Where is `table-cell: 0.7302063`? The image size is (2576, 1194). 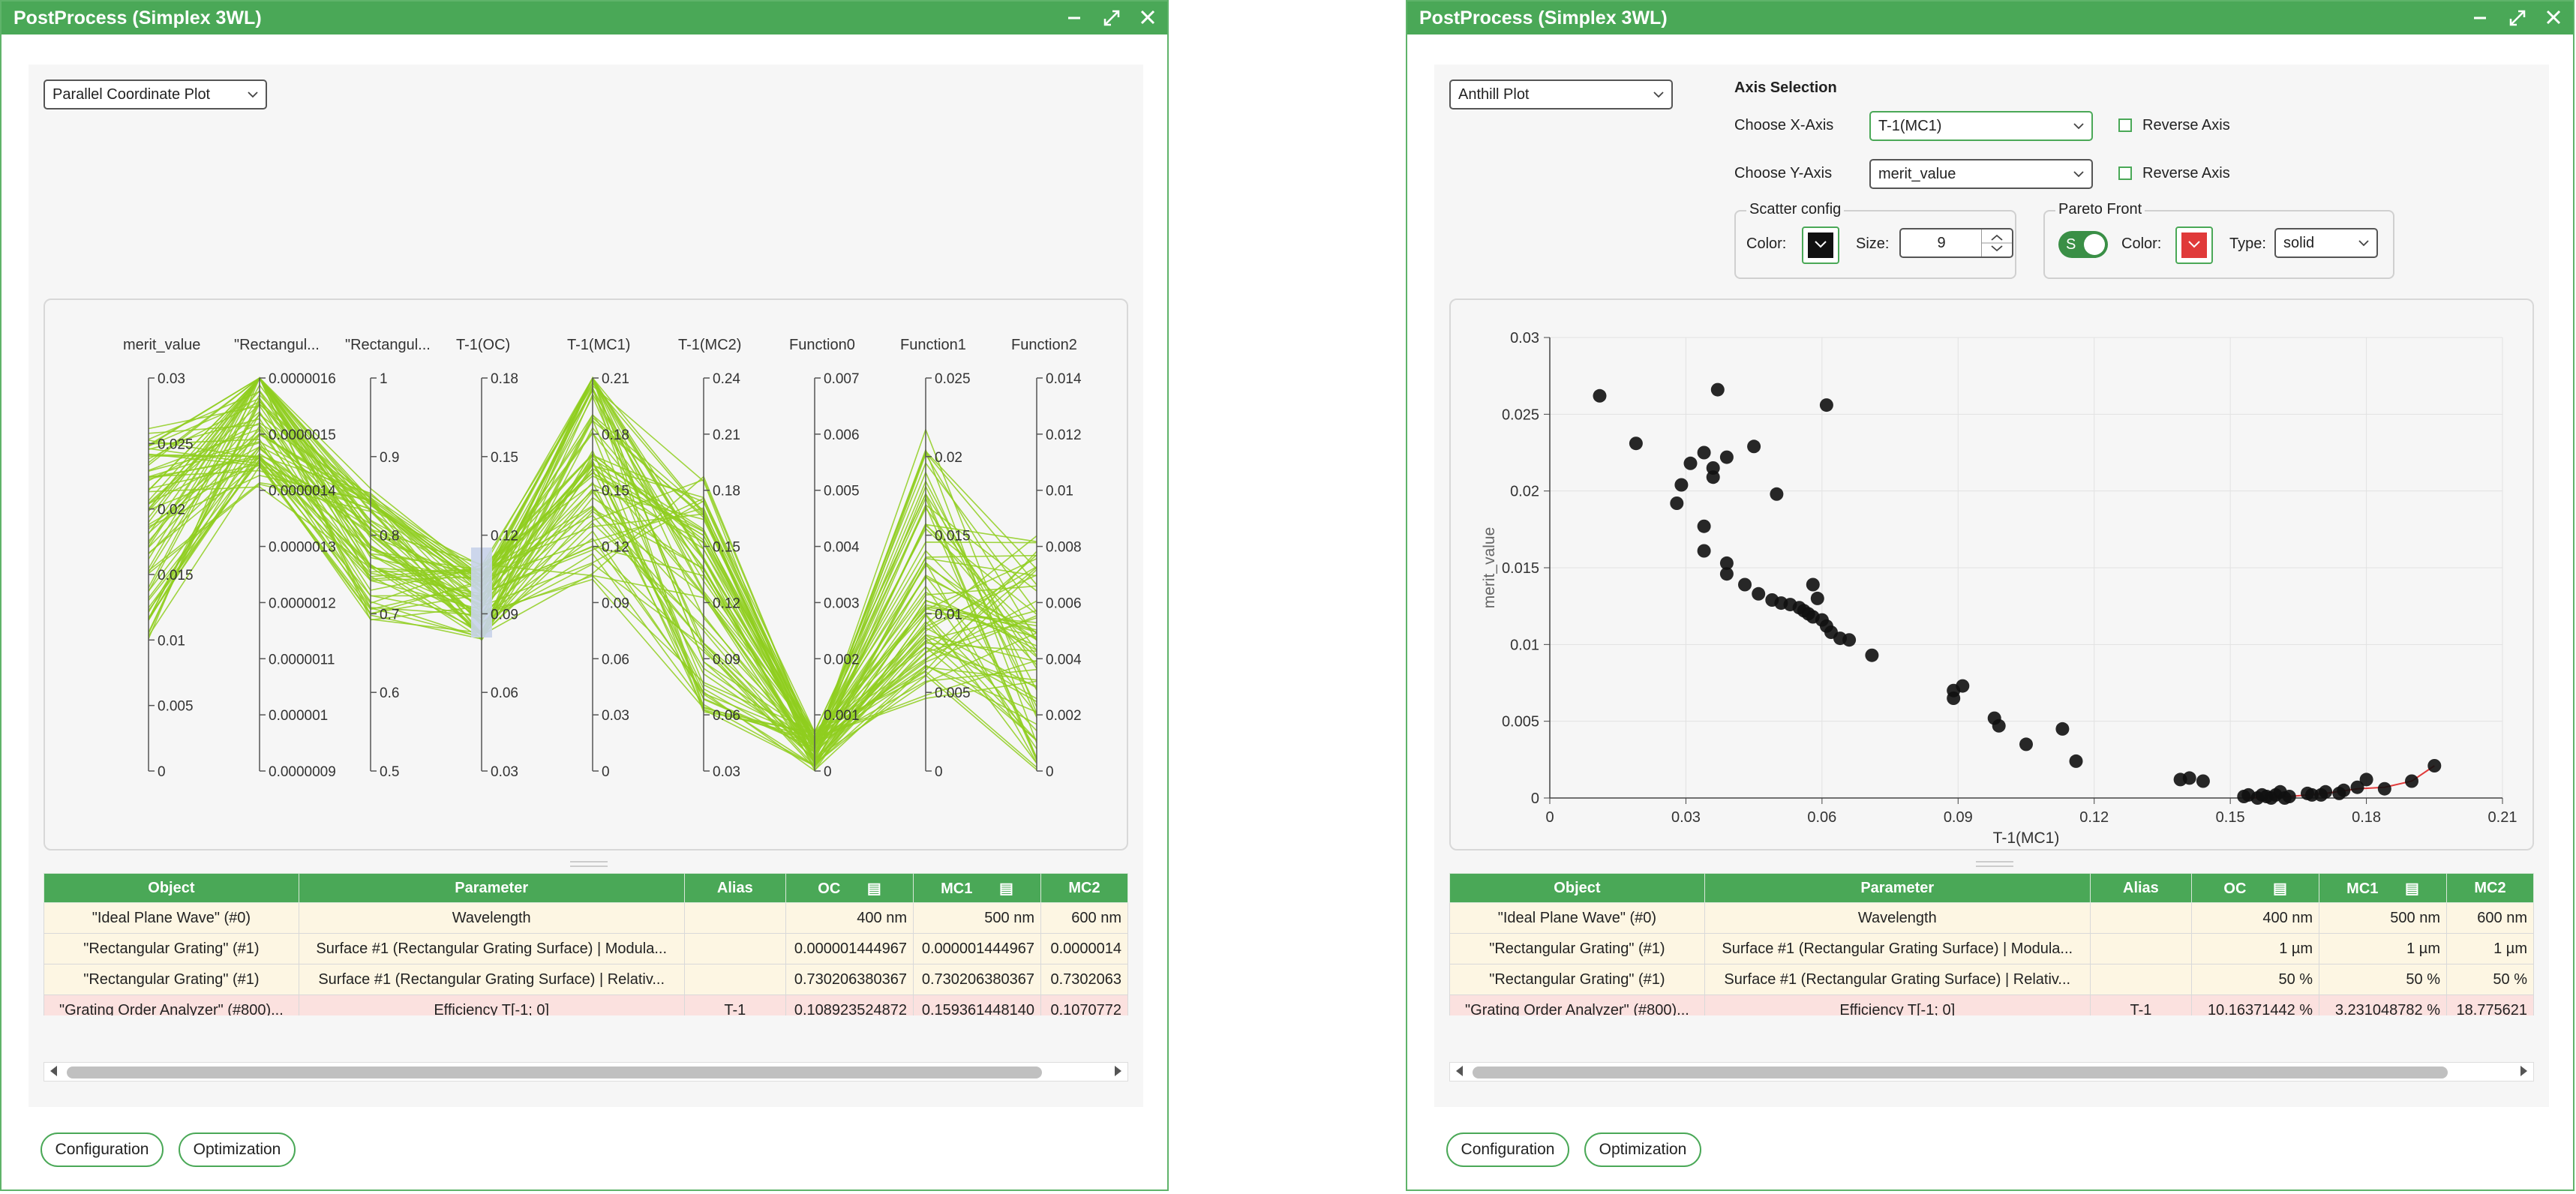 table-cell: 0.7302063 is located at coordinates (1084, 979).